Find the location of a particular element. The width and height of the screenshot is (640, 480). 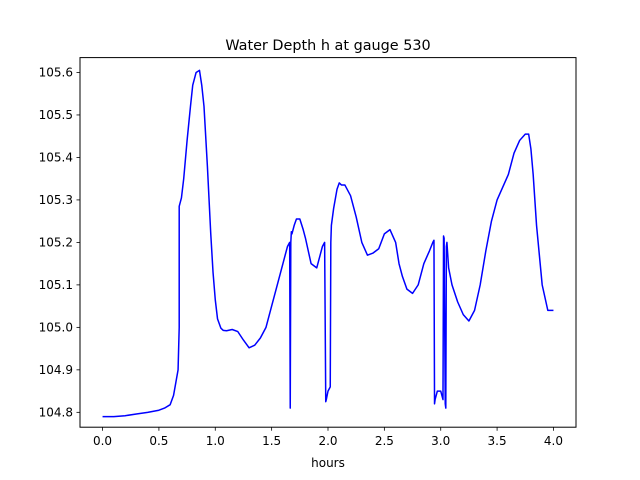

x-tick-label: 3.5 is located at coordinates (497, 441).